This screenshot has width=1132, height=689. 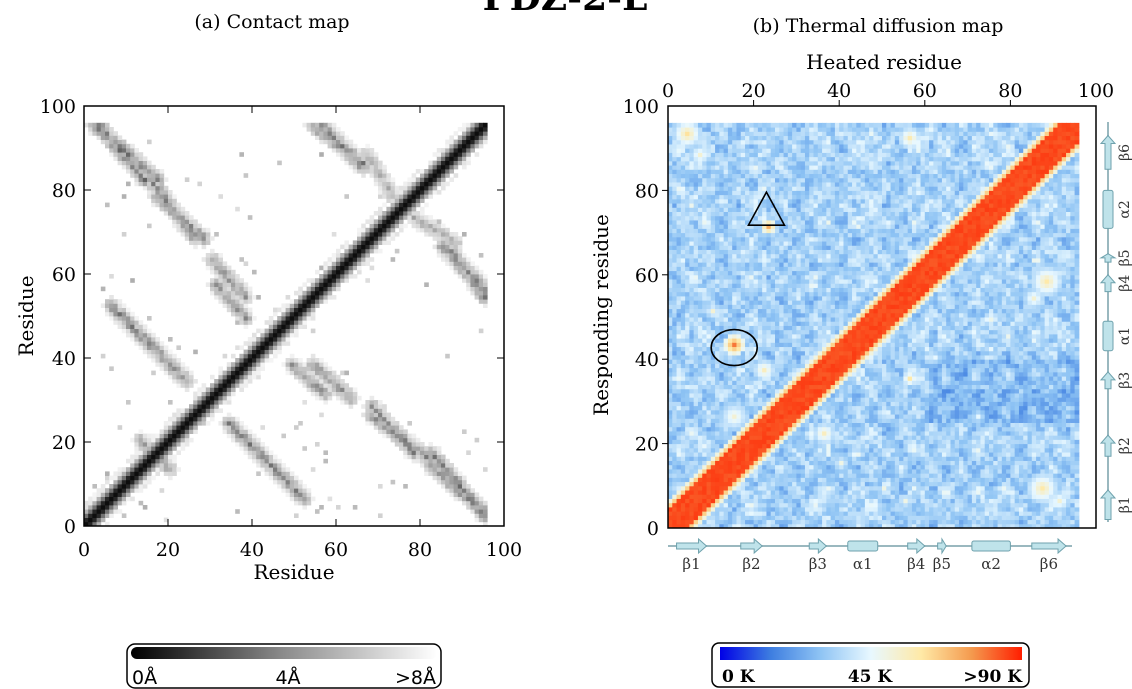 What do you see at coordinates (271, 22) in the screenshot?
I see `contact-map-title: (a) Contact map` at bounding box center [271, 22].